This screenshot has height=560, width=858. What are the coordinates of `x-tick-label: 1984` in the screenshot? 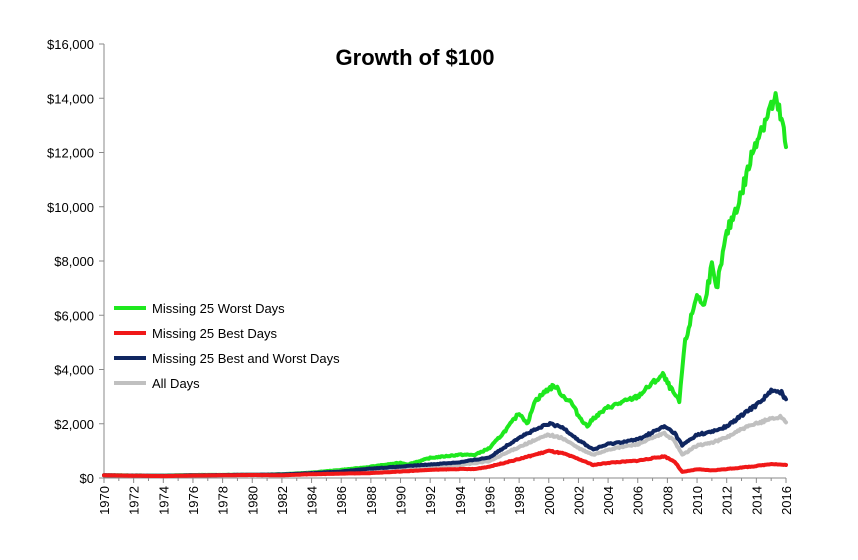 It's located at (312, 500).